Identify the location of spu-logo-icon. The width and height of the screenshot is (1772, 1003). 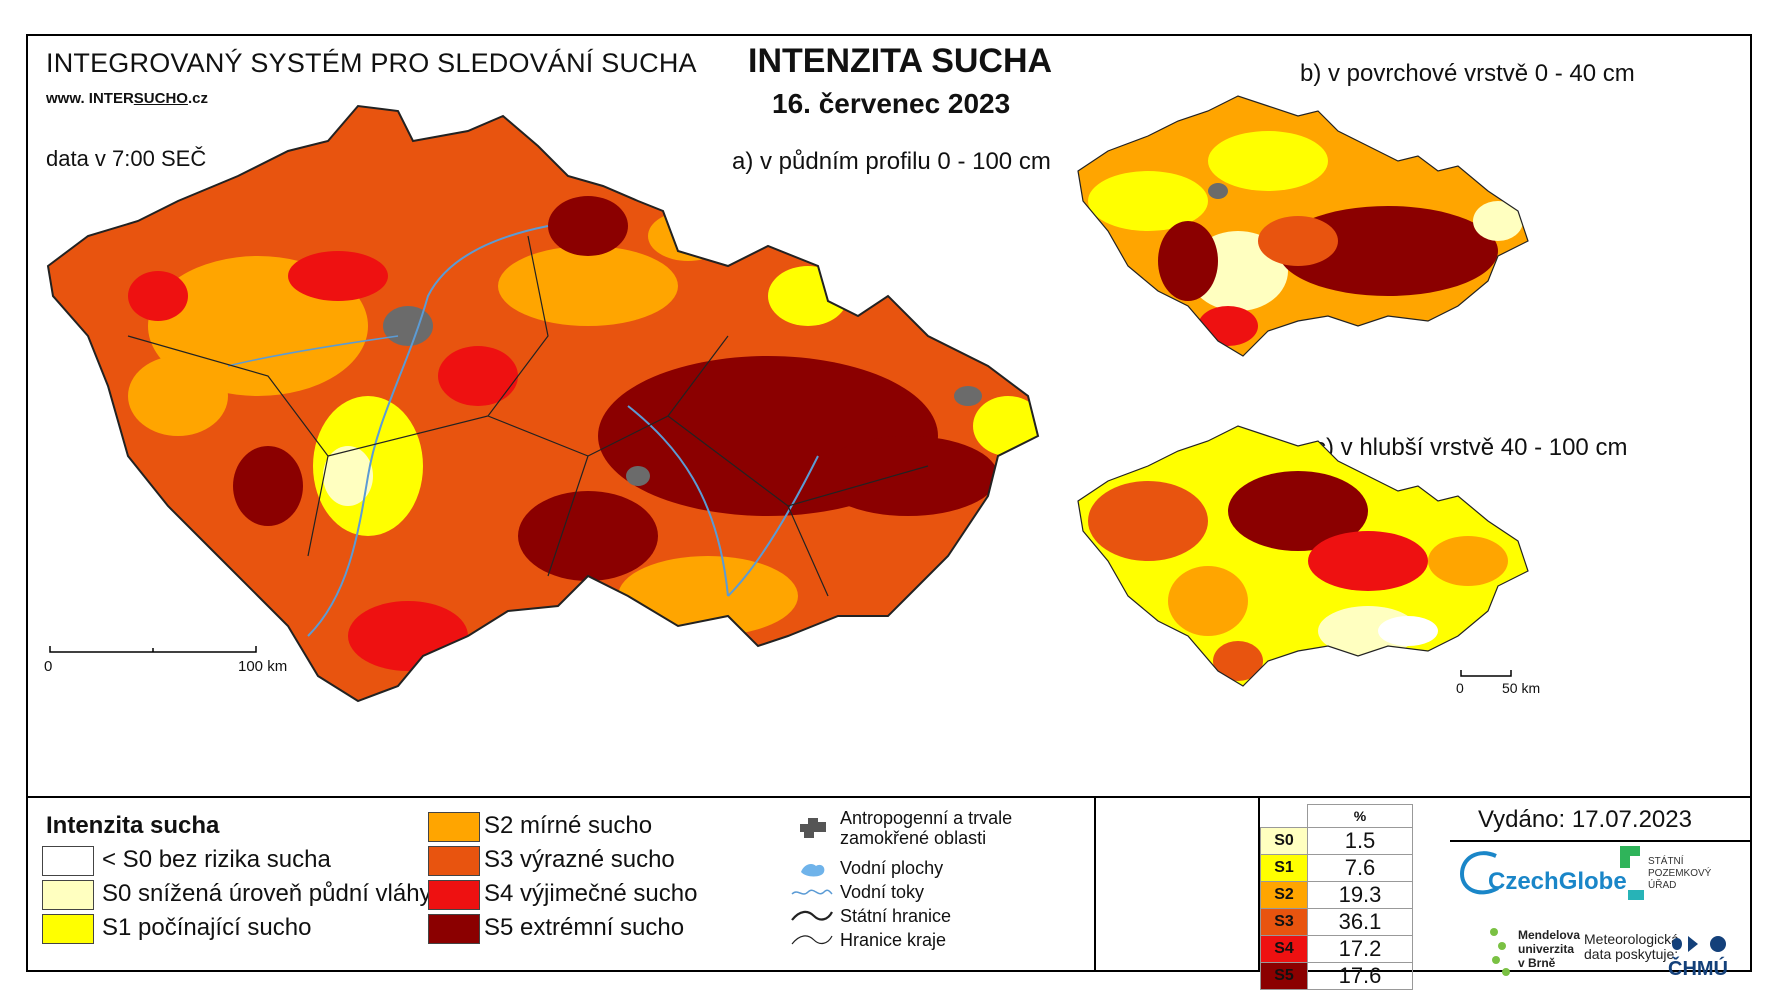
(1632, 873).